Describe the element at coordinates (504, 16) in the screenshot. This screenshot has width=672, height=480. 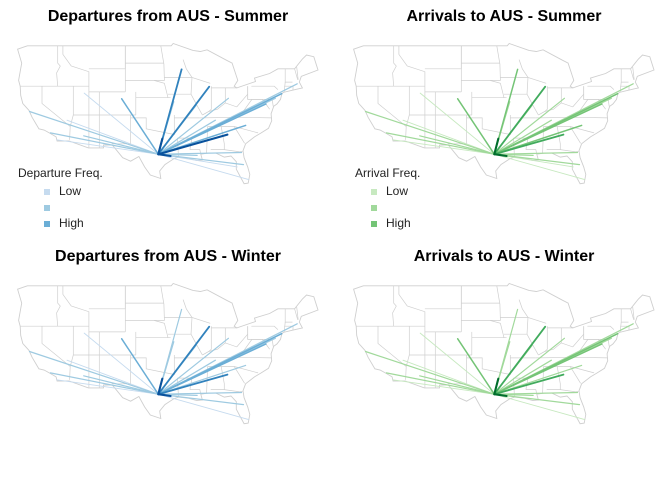
I see `panel-title: Arrivals to AUS - Summer` at that location.